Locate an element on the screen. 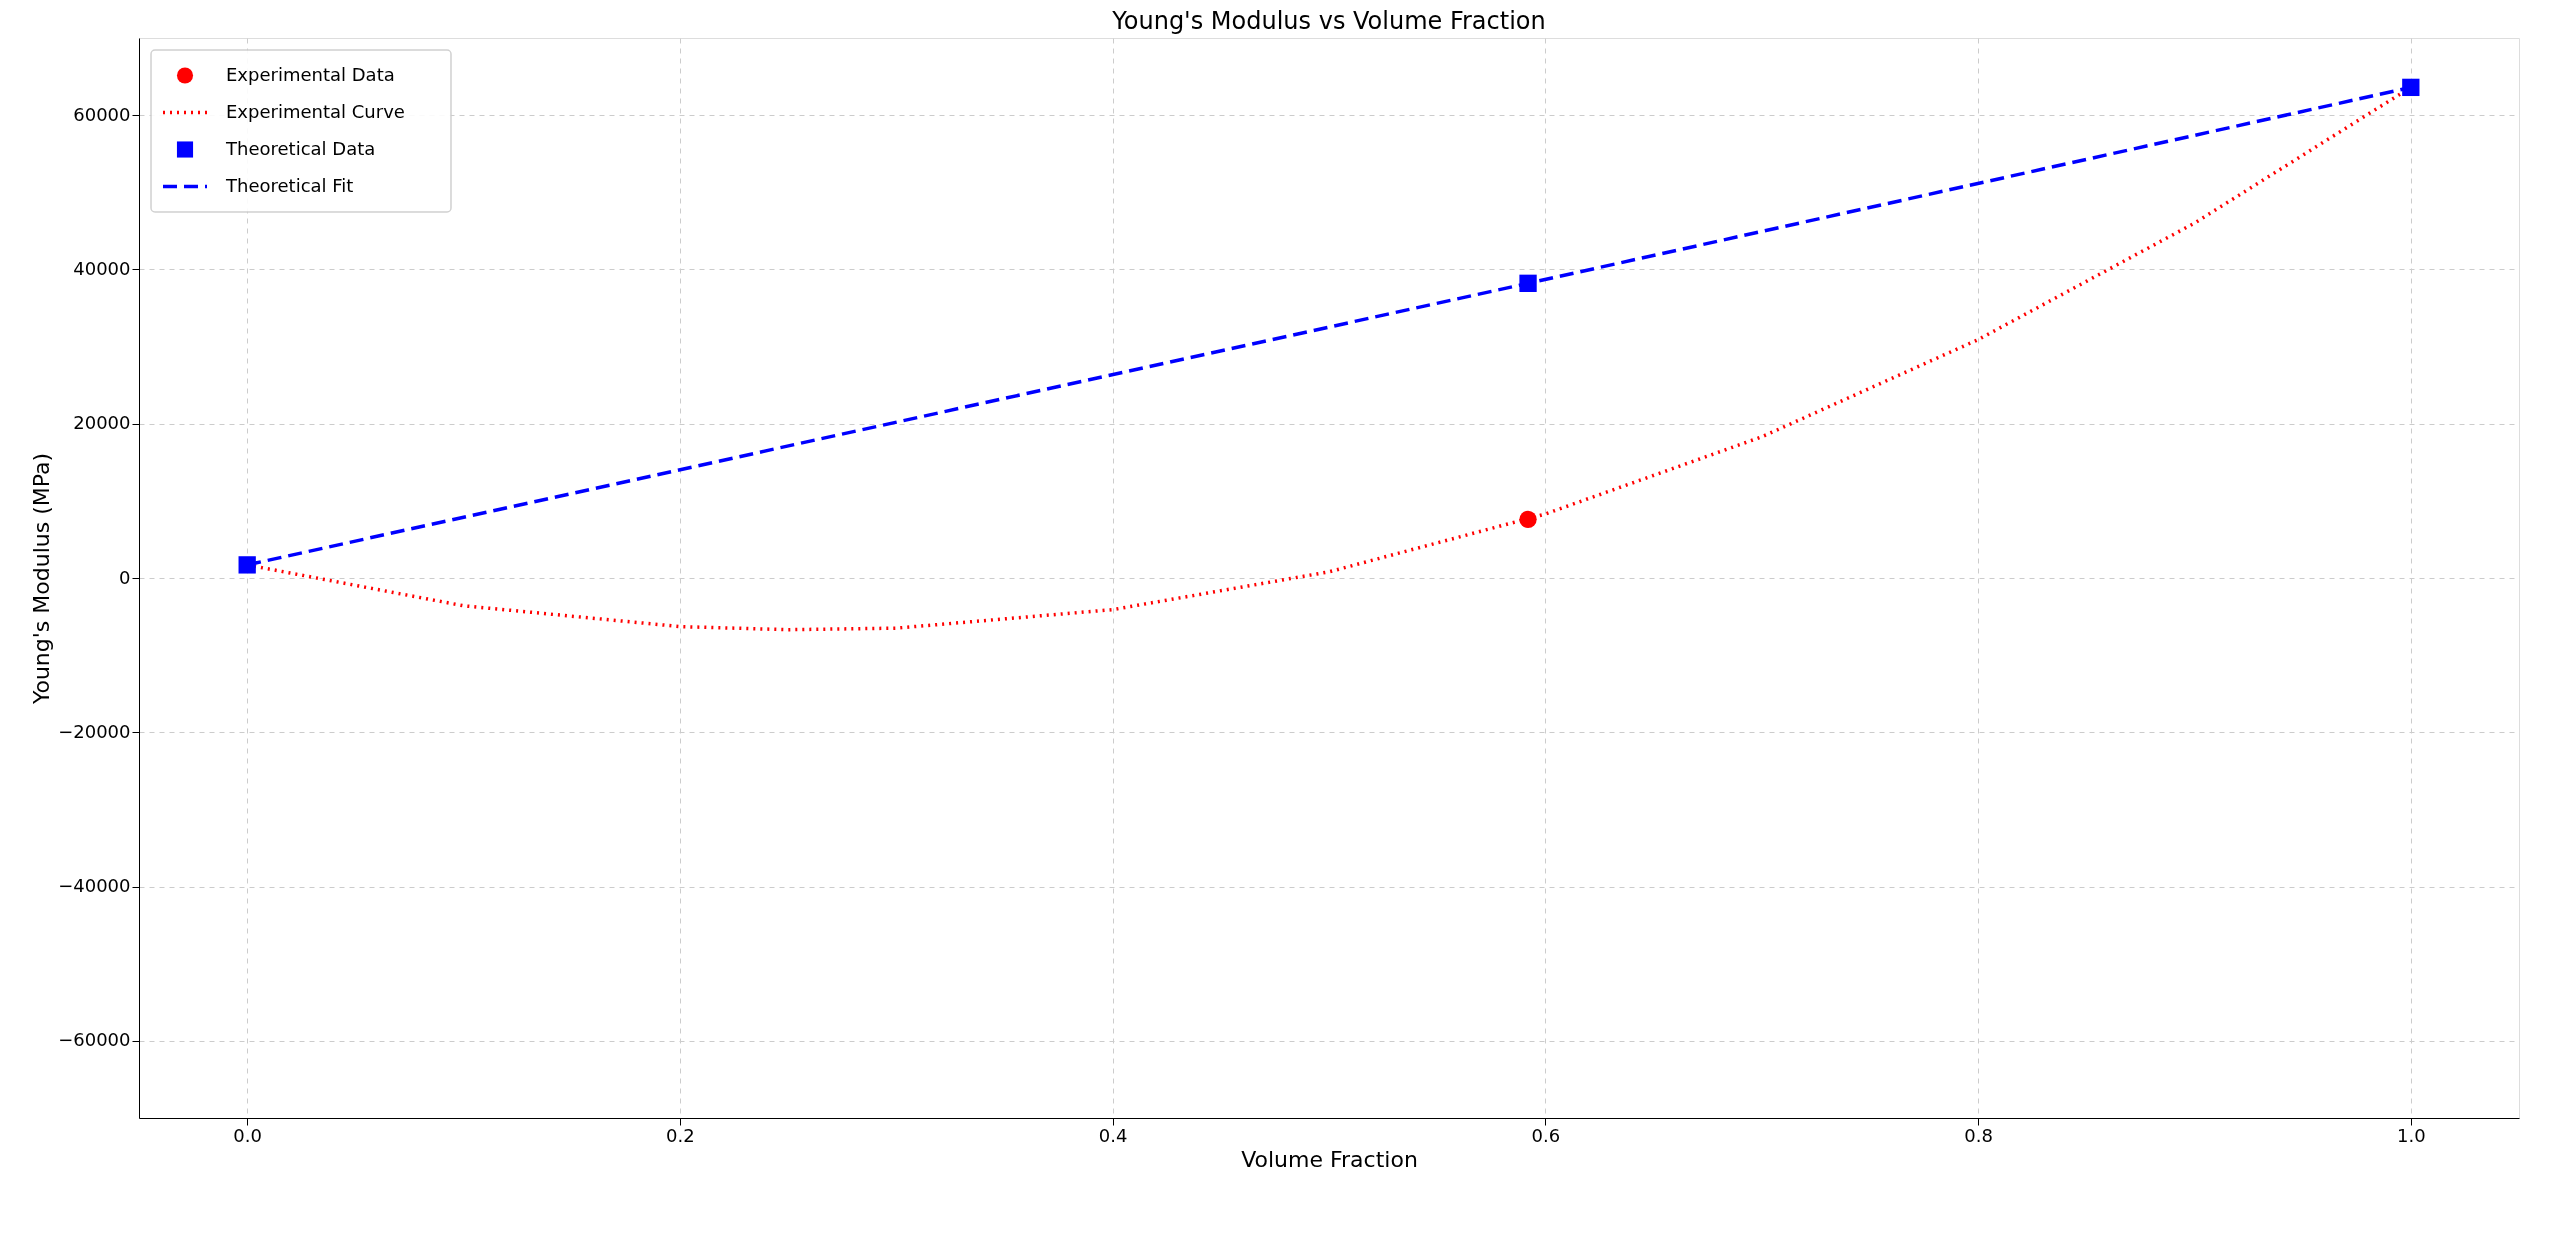 This screenshot has height=1244, width=2555. x-tick-label: 0.6 is located at coordinates (1546, 1135).